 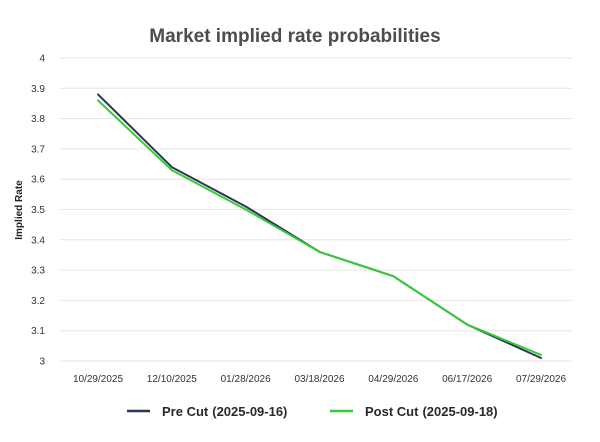 I want to click on legend-label: Post Cut (2025-09-18), so click(x=431, y=411).